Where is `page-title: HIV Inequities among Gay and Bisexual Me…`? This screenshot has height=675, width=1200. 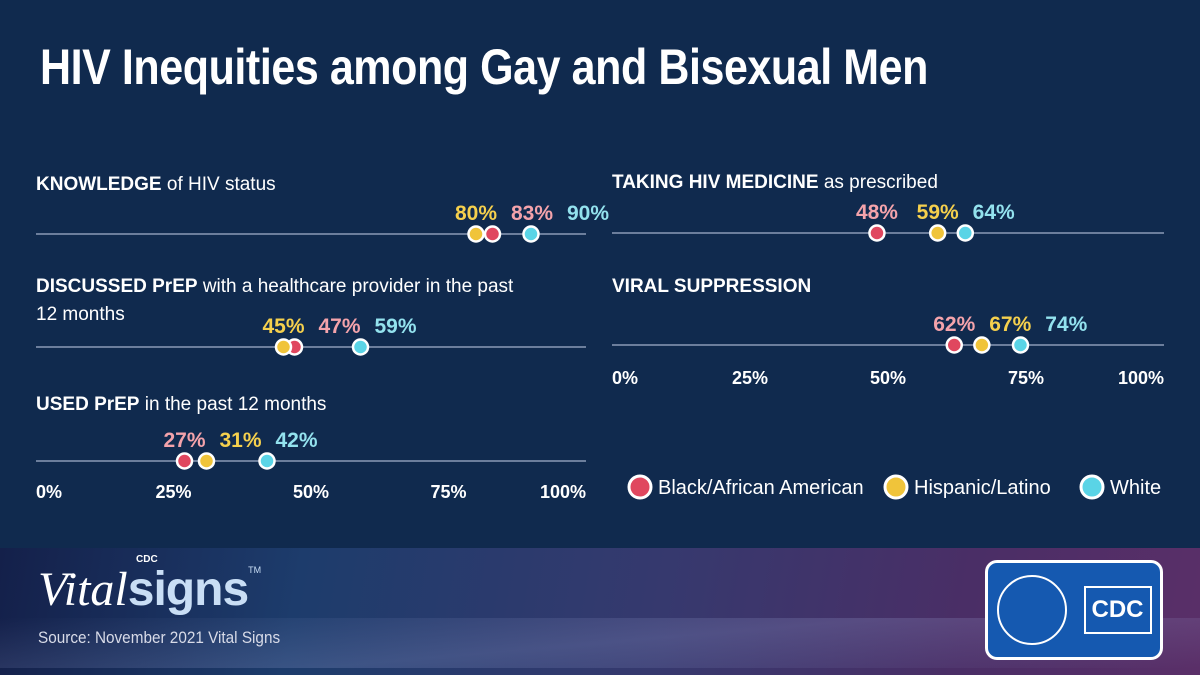
page-title: HIV Inequities among Gay and Bisexual Me… is located at coordinates (484, 67).